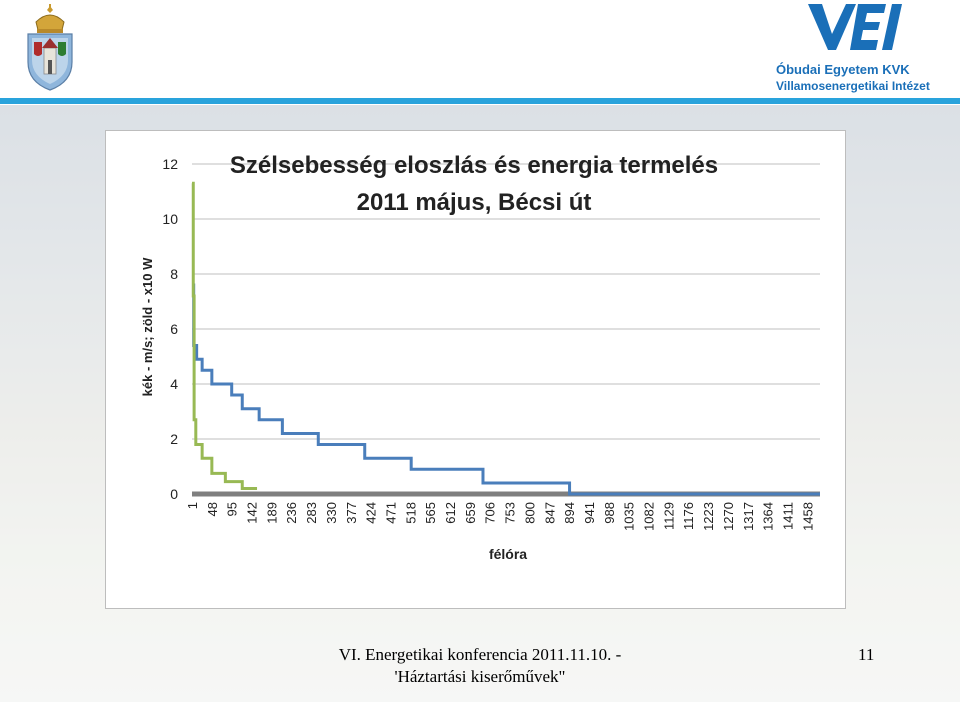  I want to click on x-tick-label: 1270, so click(728, 516).